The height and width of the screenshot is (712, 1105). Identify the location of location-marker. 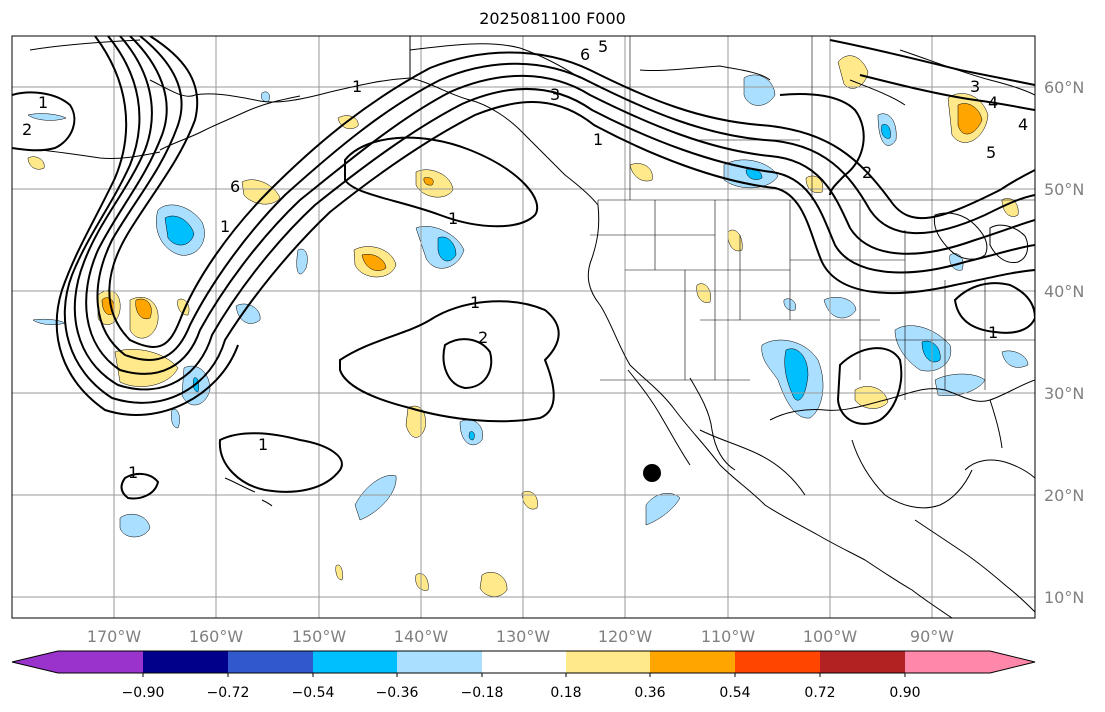
(652, 473).